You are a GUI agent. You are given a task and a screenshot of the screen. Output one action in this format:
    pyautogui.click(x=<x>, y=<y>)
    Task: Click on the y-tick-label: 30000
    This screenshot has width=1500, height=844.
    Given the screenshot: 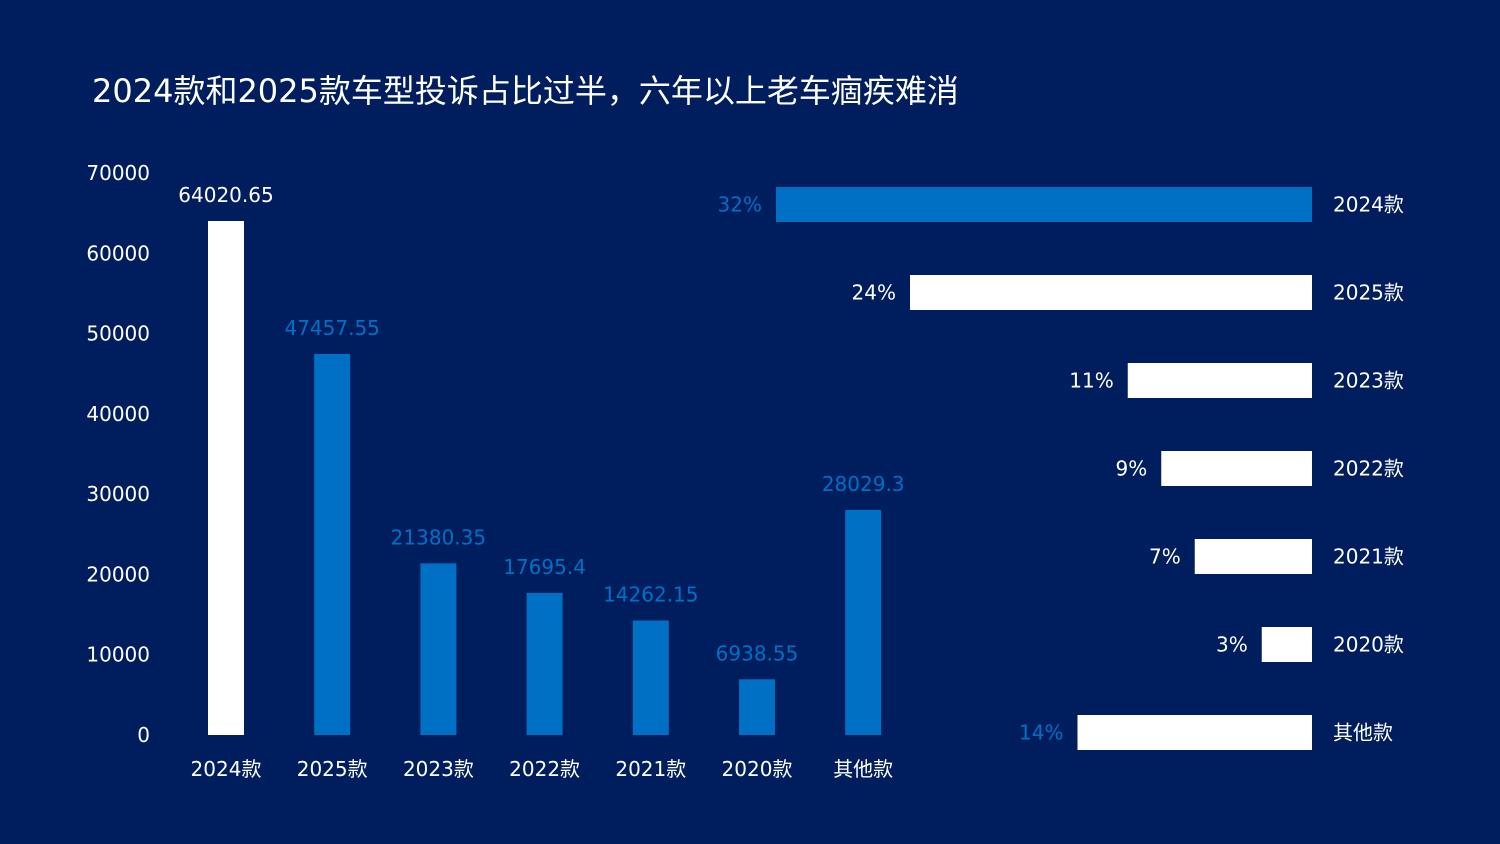 What is the action you would take?
    pyautogui.click(x=118, y=494)
    